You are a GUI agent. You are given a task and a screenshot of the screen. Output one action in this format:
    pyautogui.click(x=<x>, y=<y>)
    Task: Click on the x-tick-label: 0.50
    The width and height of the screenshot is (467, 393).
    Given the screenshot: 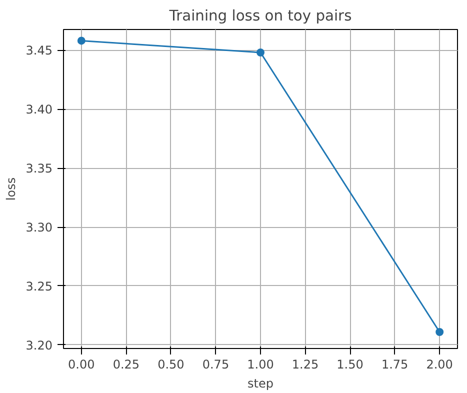 What is the action you would take?
    pyautogui.click(x=171, y=365)
    